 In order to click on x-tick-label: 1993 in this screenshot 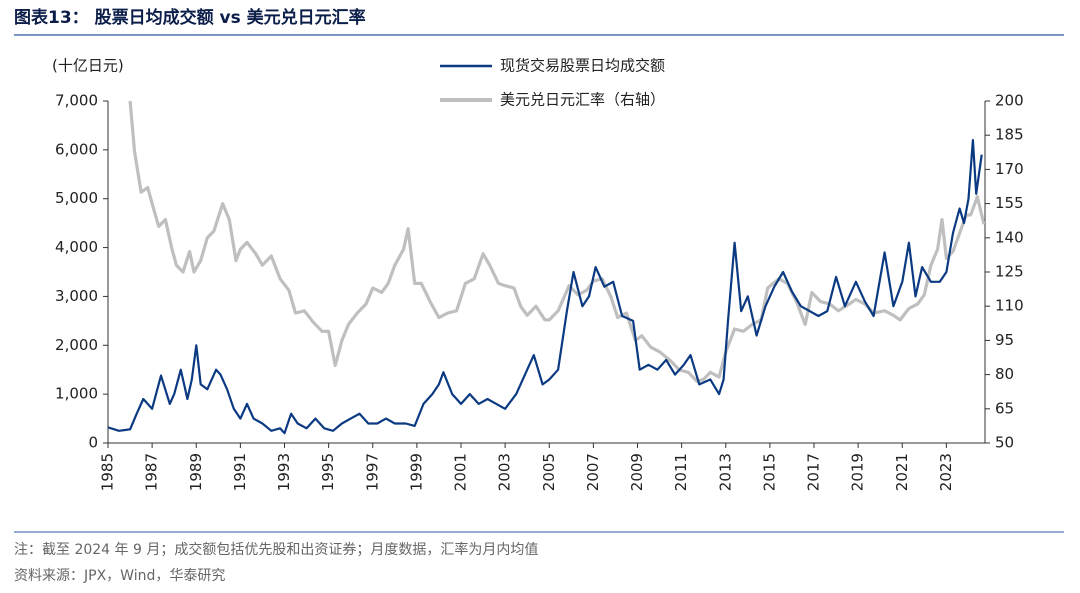, I will do `click(284, 472)`.